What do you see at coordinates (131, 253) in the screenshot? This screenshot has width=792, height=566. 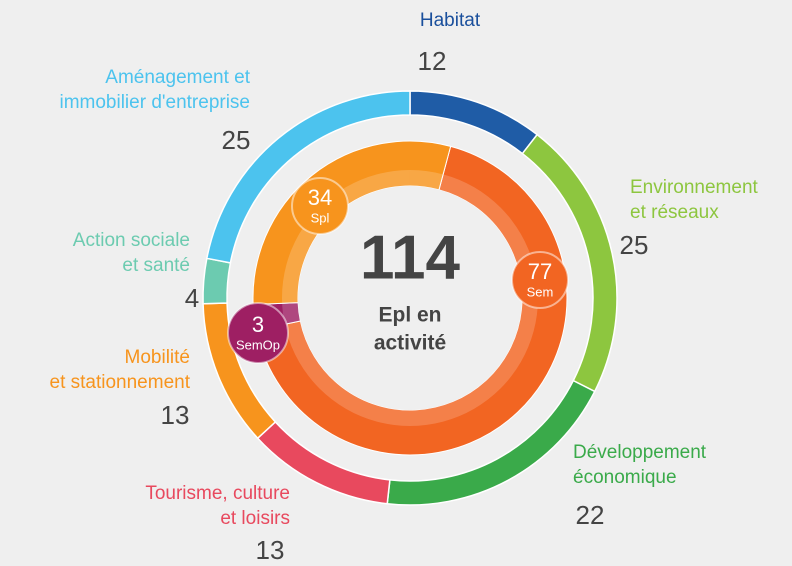 I see `category-label: Action sociale et santé` at bounding box center [131, 253].